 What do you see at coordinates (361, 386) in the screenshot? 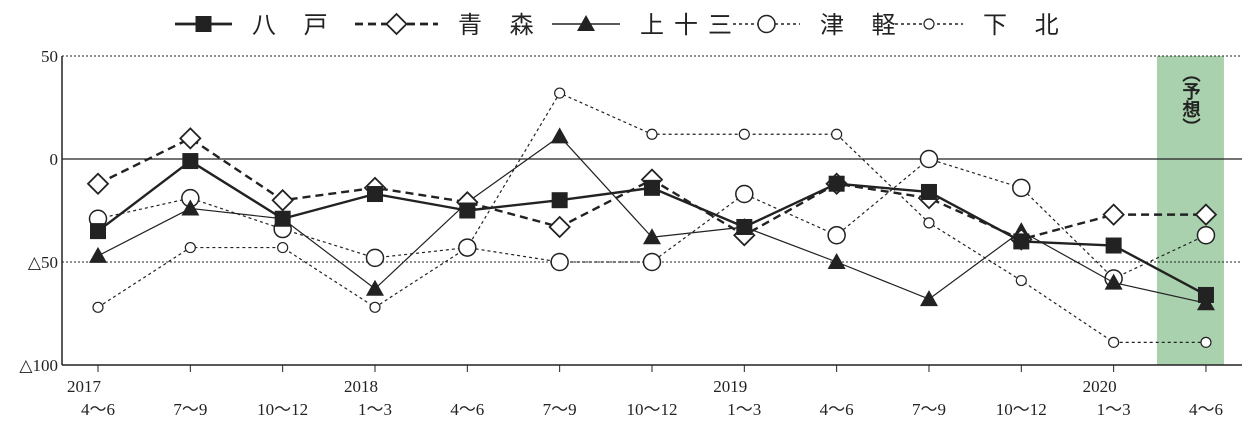
I see `x-tick-year-label: 2018` at bounding box center [361, 386].